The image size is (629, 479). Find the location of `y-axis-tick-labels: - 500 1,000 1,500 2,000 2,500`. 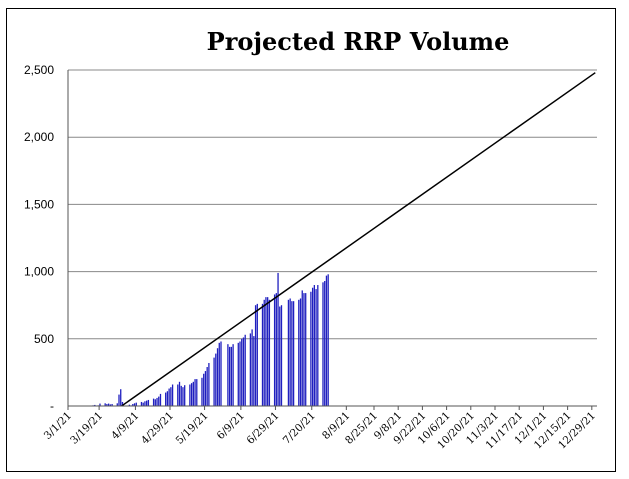

y-axis-tick-labels: - 500 1,000 1,500 2,000 2,500 is located at coordinates (39, 238).